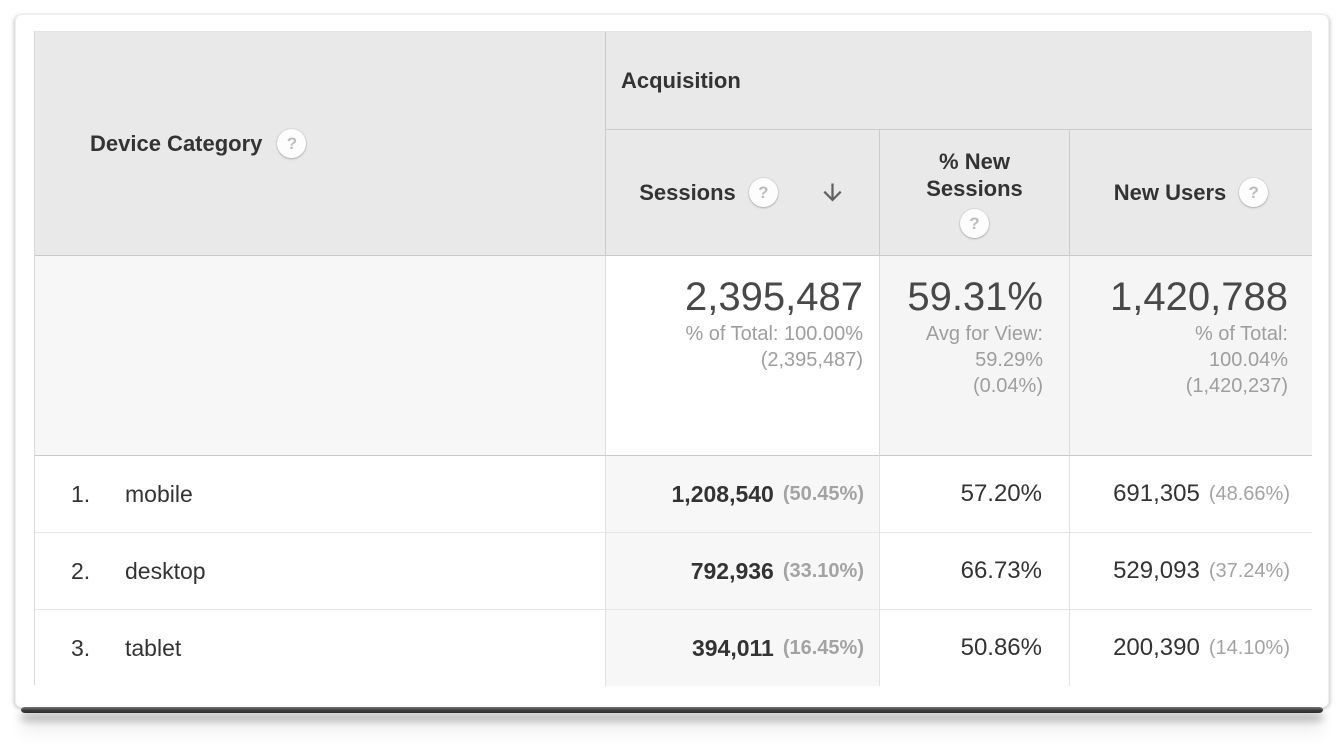 Image resolution: width=1342 pixels, height=750 pixels. Describe the element at coordinates (1199, 297) in the screenshot. I see `new-users-total: 1,420,788` at that location.